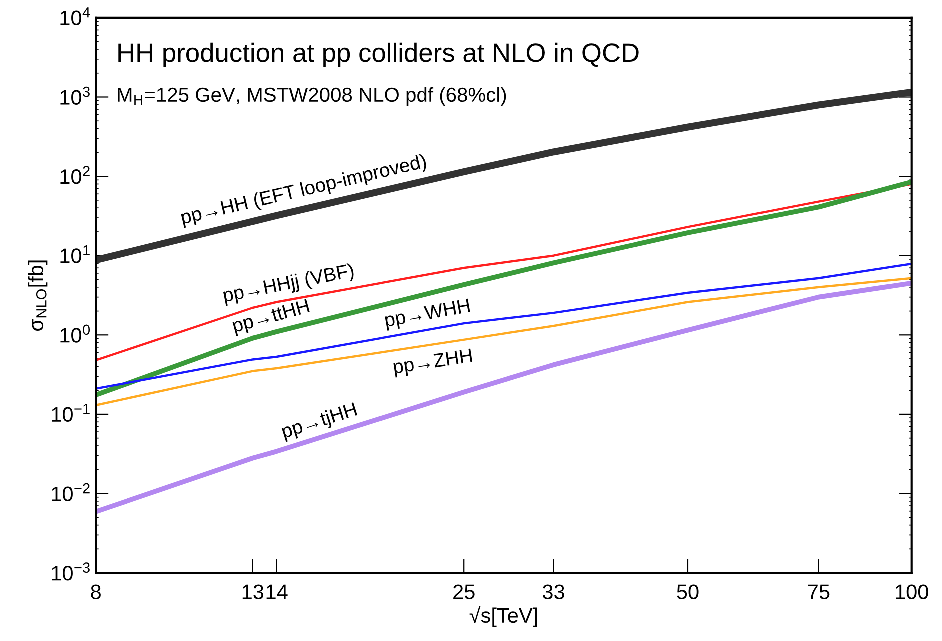 Image resolution: width=942 pixels, height=641 pixels. I want to click on y-tick-label: 10$^{1}$, so click(75, 254).